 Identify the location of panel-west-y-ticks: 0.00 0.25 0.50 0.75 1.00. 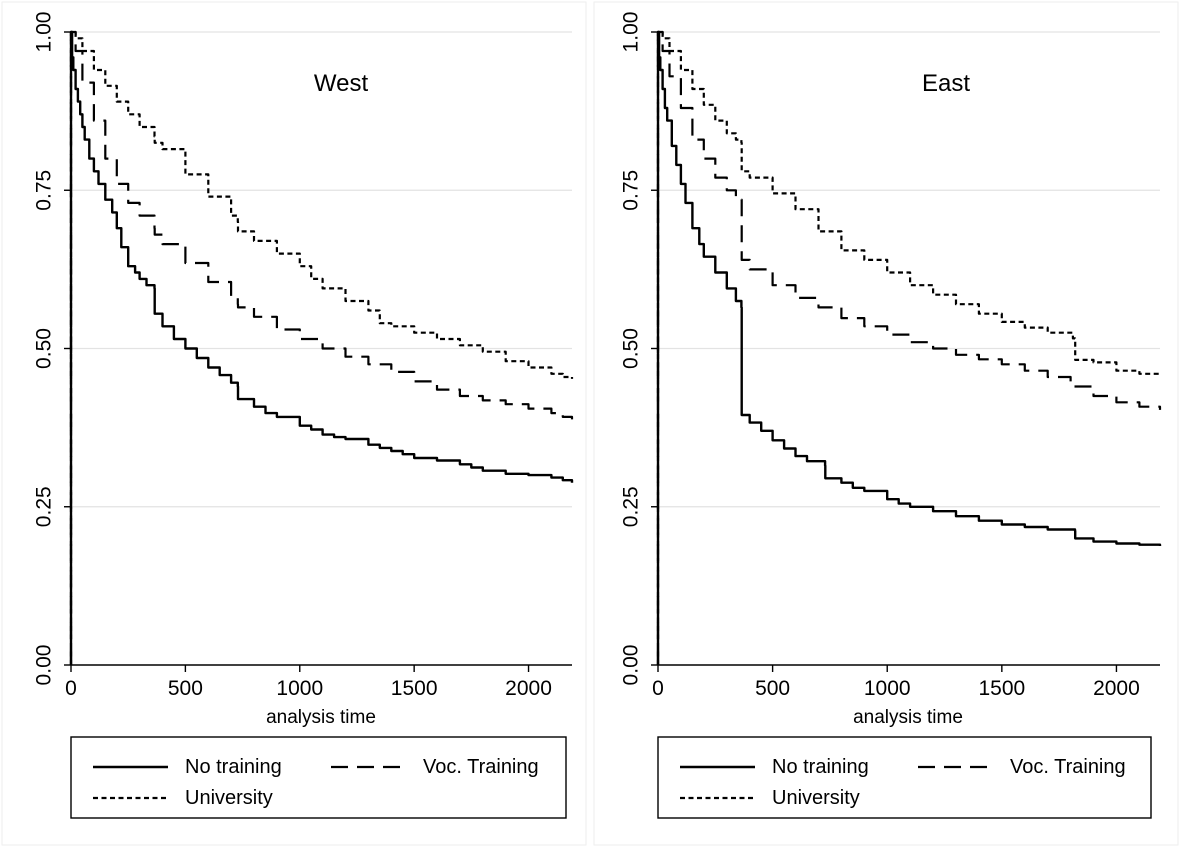
(52, 349).